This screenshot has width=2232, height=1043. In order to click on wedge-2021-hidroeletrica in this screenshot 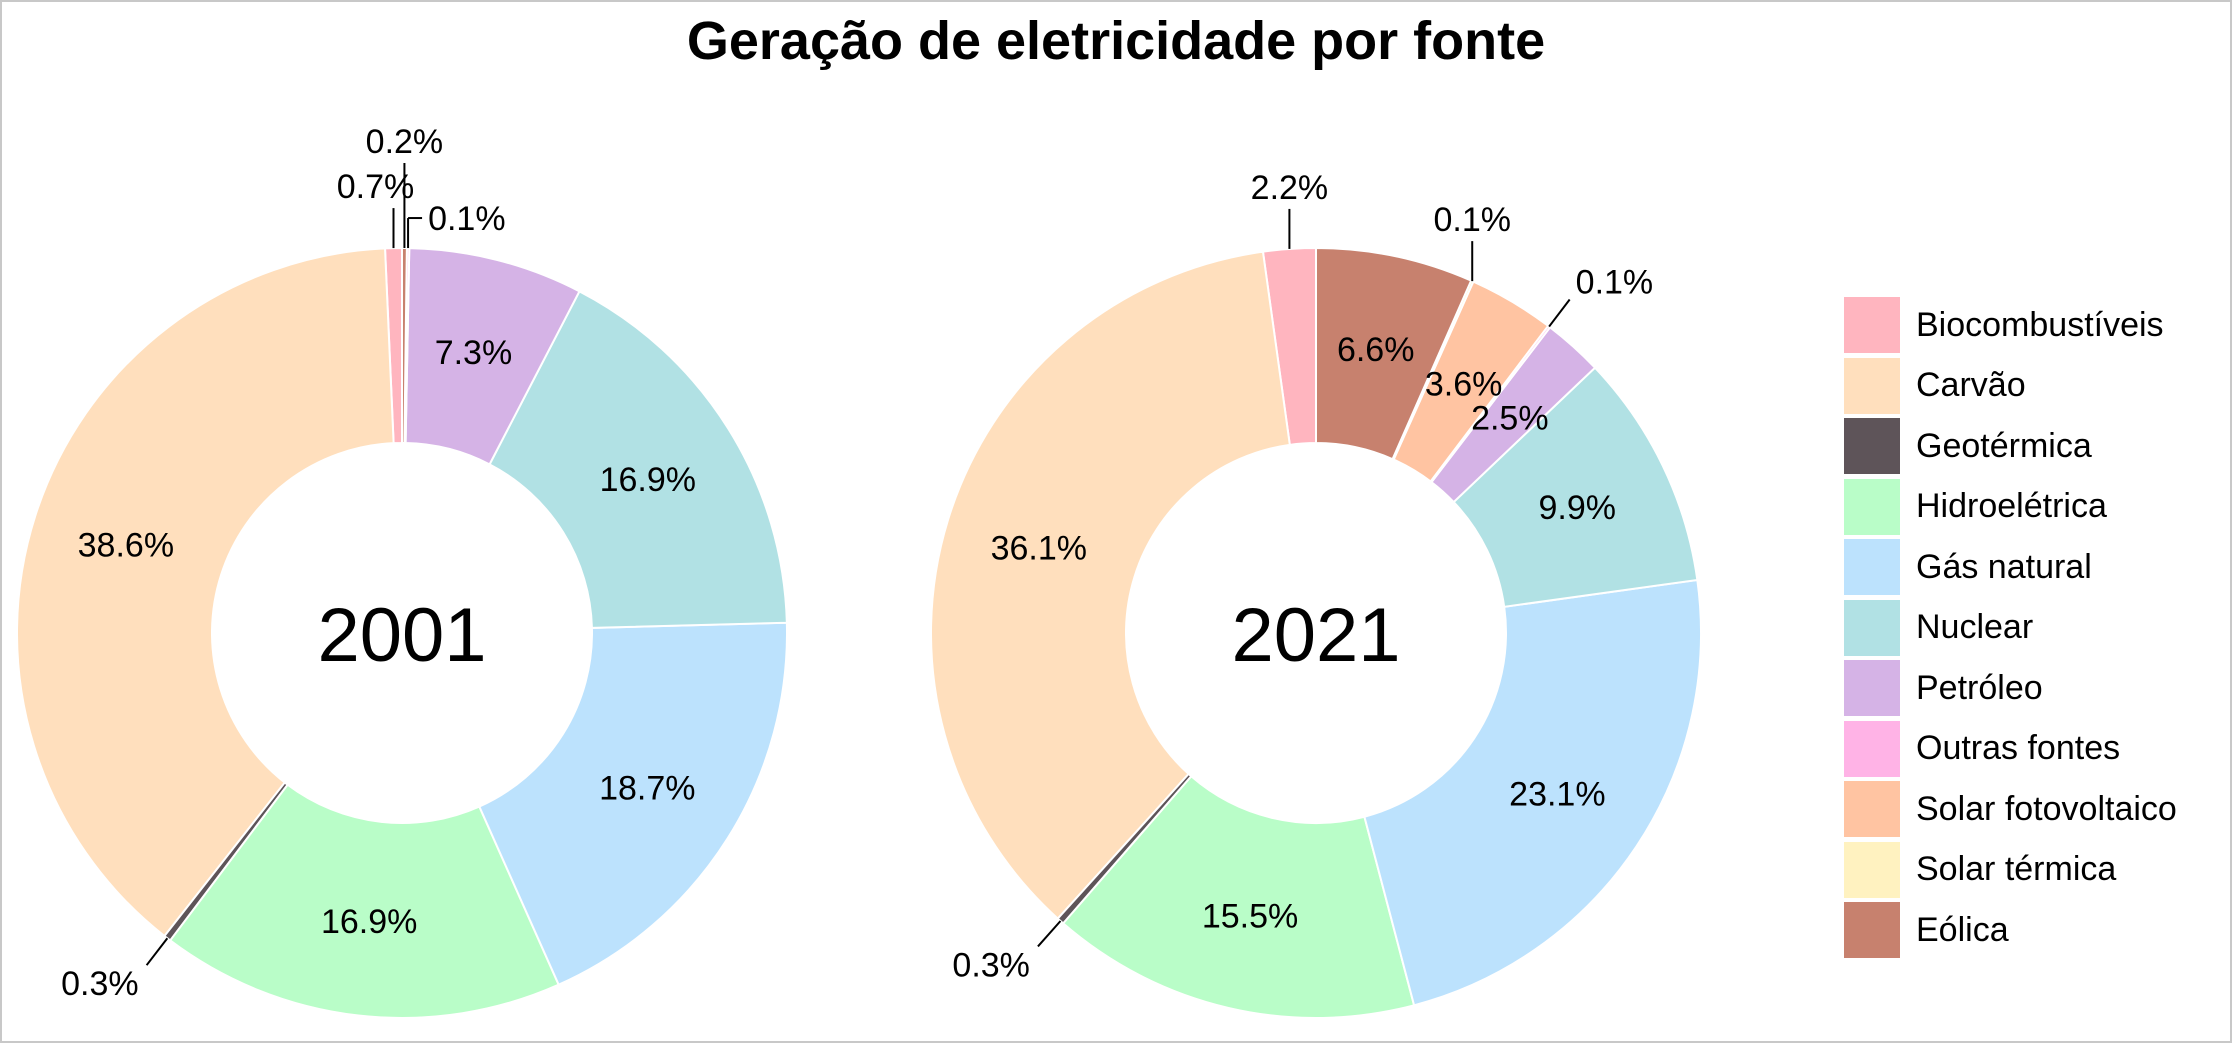, I will do `click(1238, 897)`.